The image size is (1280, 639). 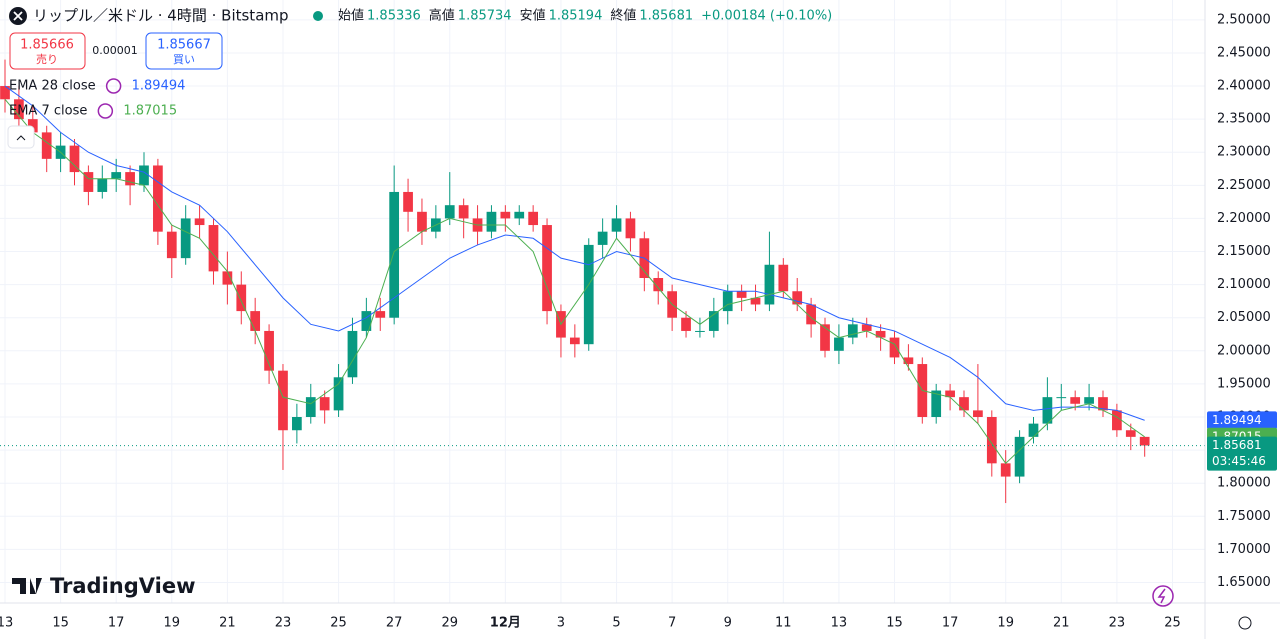 What do you see at coordinates (1245, 623) in the screenshot?
I see `settings-icon` at bounding box center [1245, 623].